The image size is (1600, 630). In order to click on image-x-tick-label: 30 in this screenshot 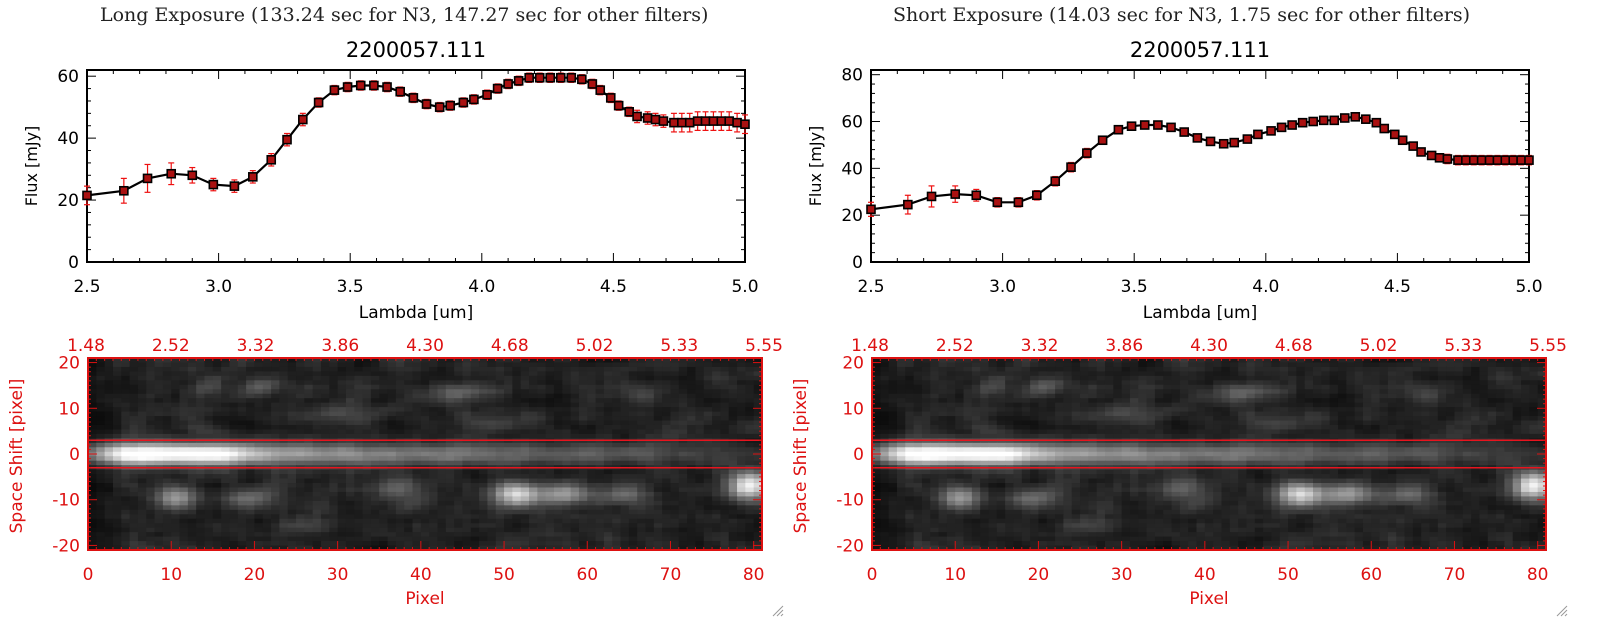, I will do `click(1122, 575)`.